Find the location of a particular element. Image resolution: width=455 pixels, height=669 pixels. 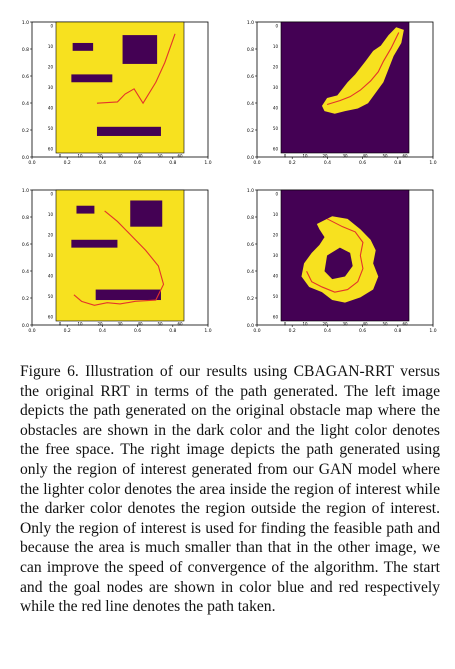

inner-y-tick-label: 10 is located at coordinates (276, 46).